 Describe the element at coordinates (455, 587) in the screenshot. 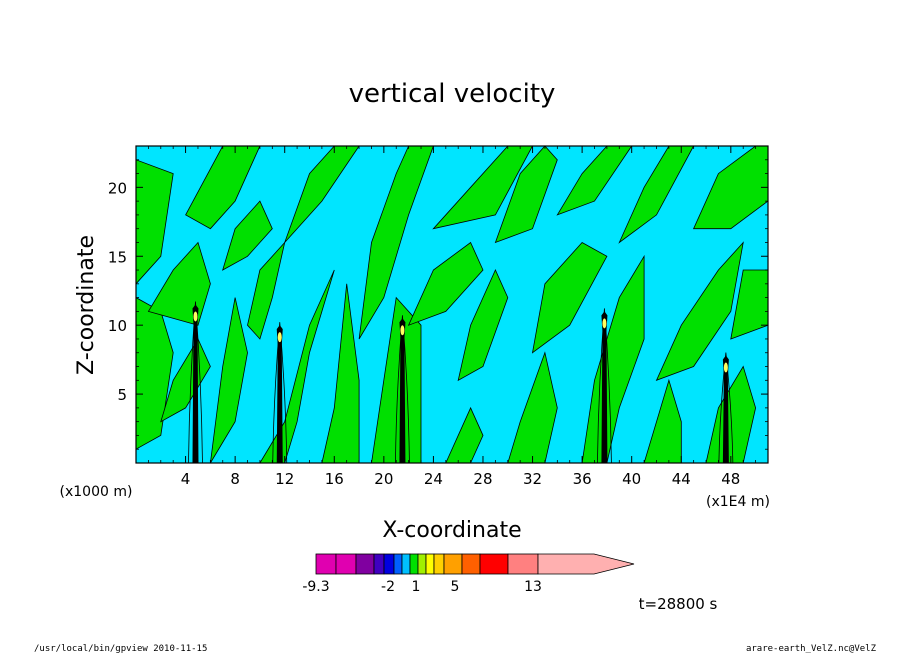

I see `colorbar-label: 5` at that location.